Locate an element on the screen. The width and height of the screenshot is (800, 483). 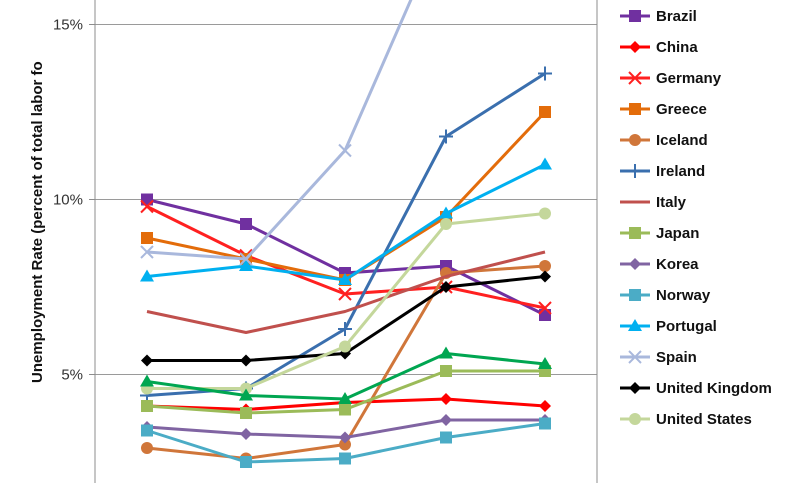
legend-item-iceland: Iceland is located at coordinates (664, 140).